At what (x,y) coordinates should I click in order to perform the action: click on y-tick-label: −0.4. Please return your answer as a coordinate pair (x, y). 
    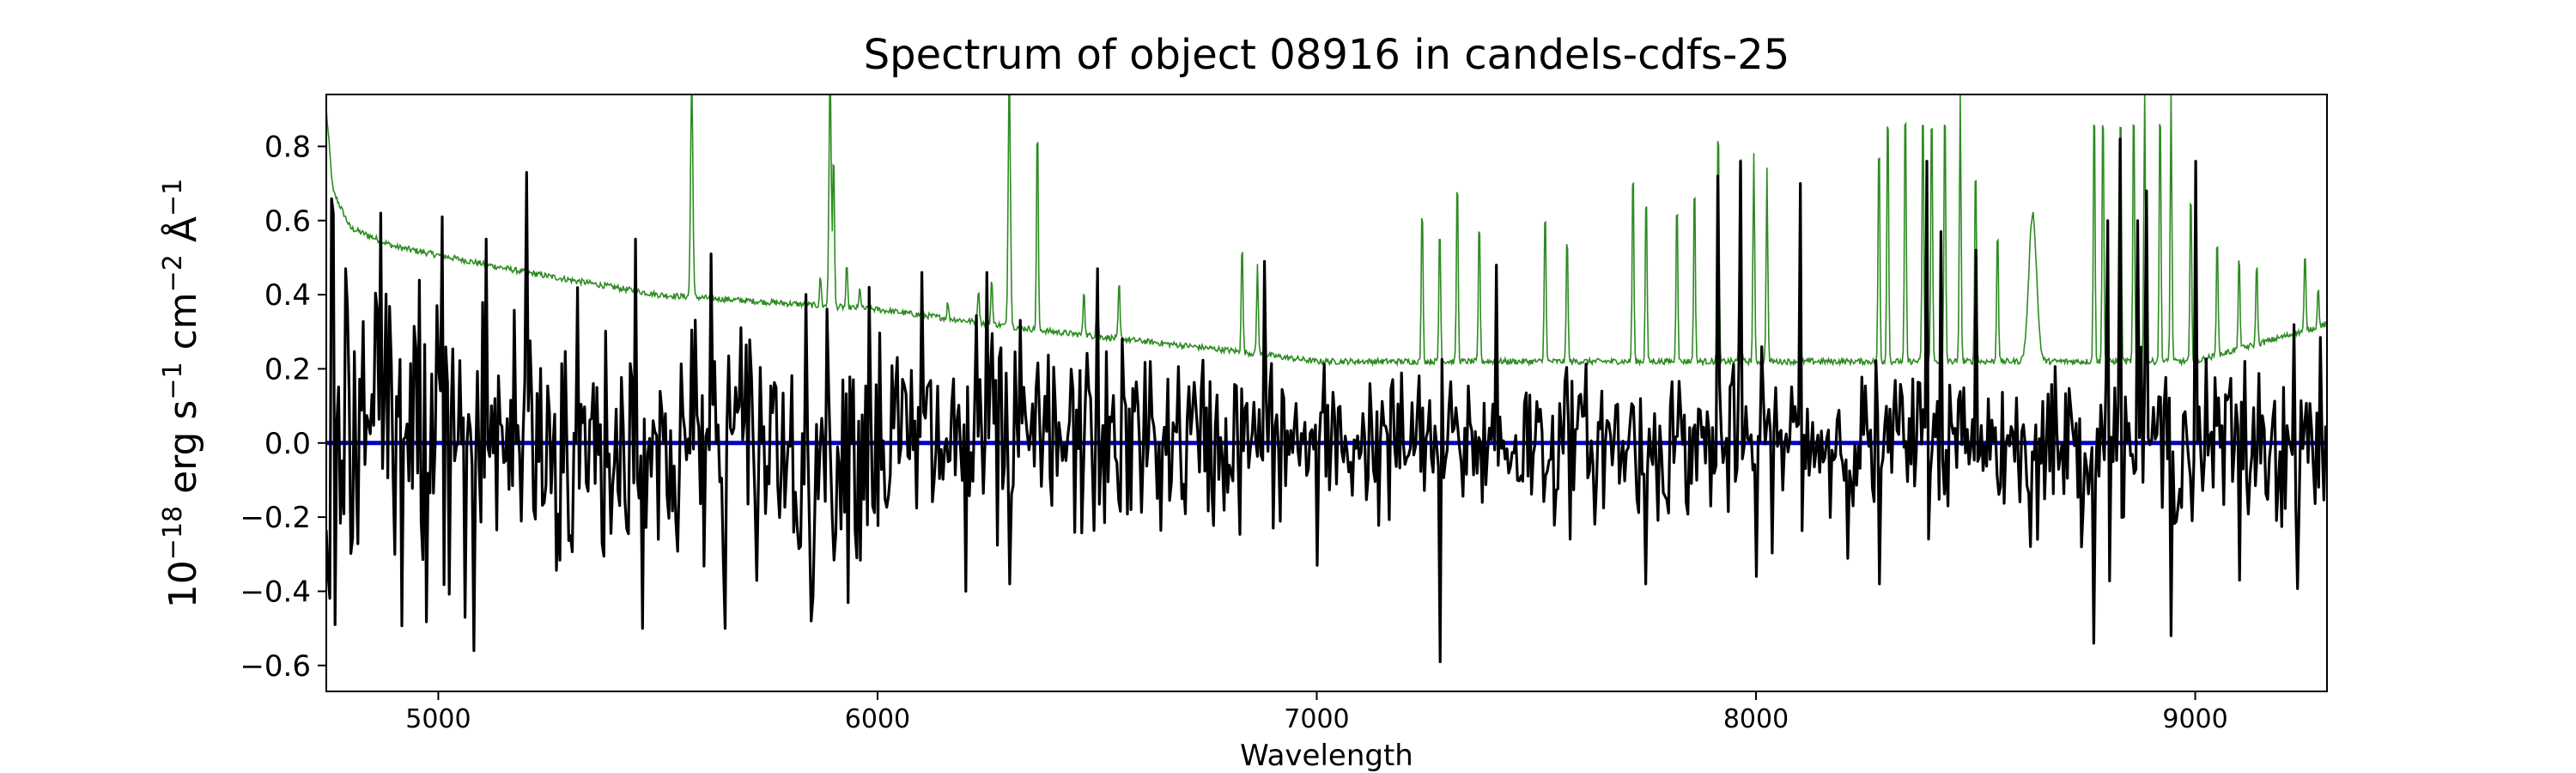
    Looking at the image, I should click on (275, 592).